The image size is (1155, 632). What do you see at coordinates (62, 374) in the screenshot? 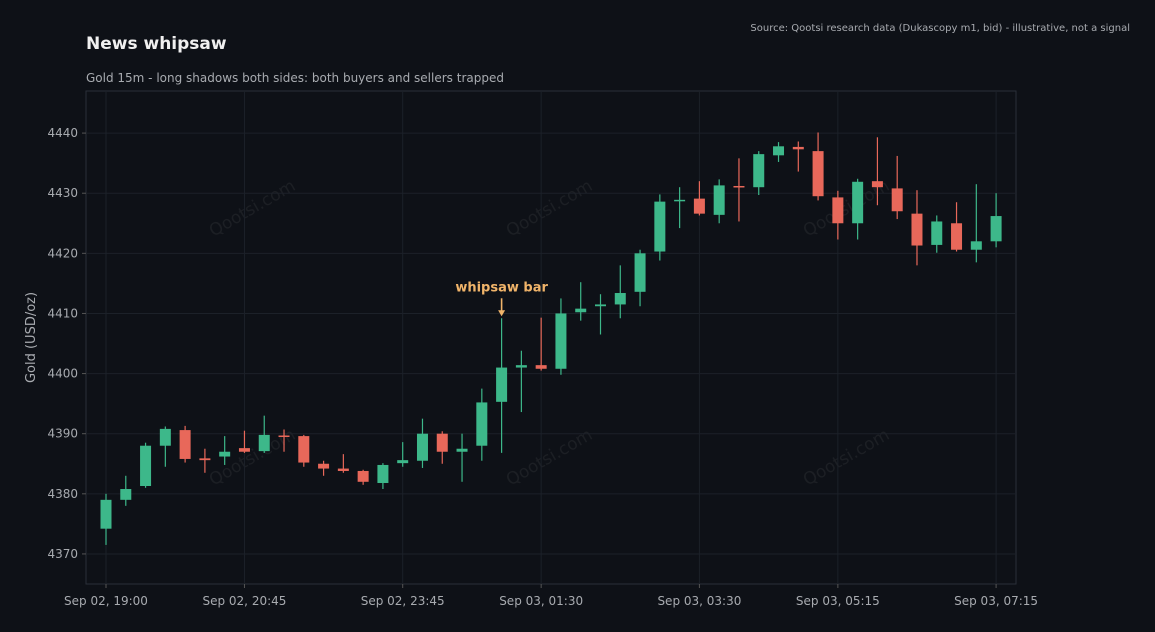
I see `y-tick-label: 4400` at bounding box center [62, 374].